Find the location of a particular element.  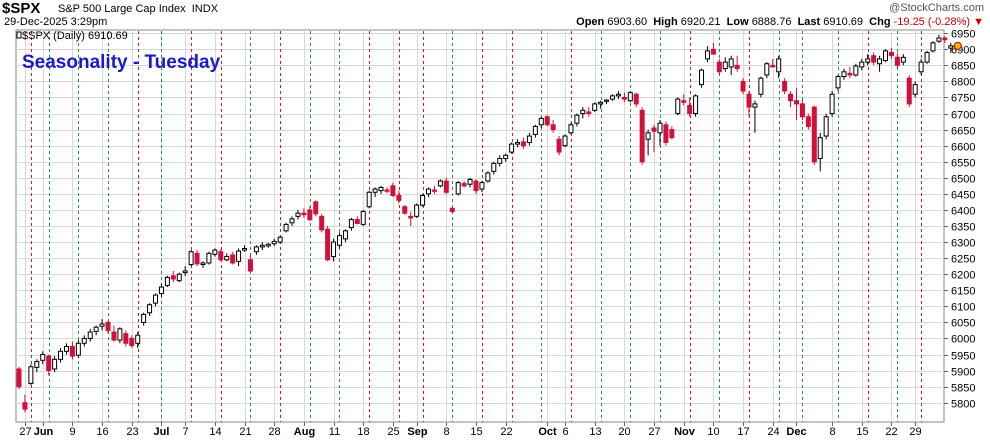

x-tick-label: Jun is located at coordinates (44, 432).